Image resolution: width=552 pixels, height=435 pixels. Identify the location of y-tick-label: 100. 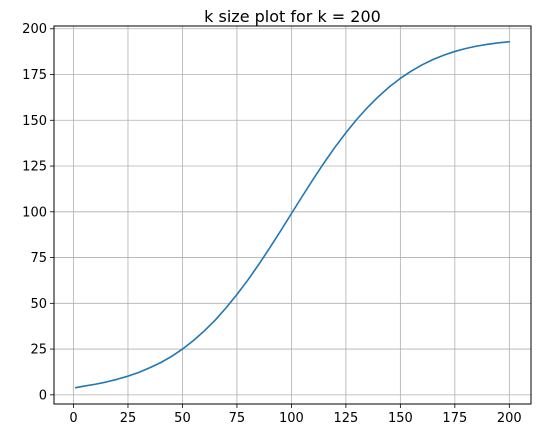
(34, 212).